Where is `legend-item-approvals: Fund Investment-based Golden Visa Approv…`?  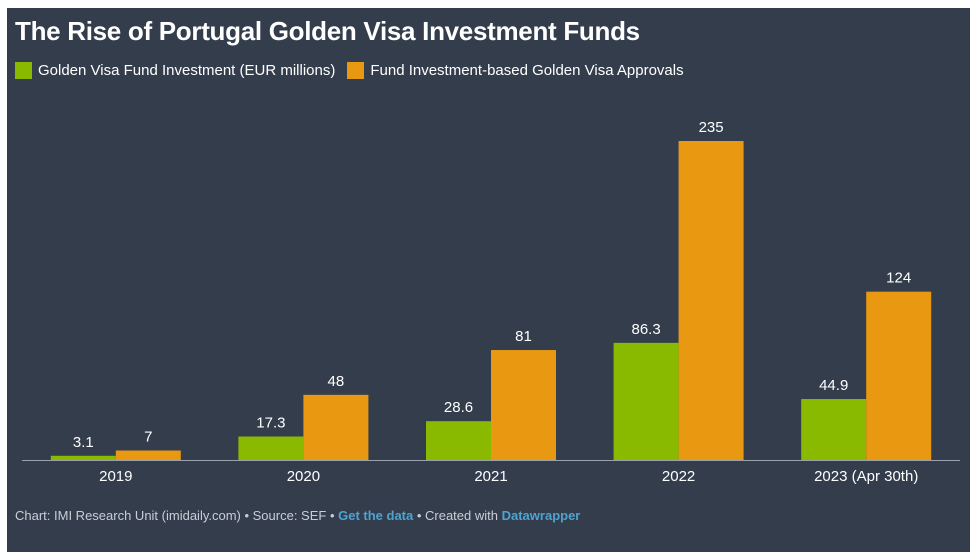
legend-item-approvals: Fund Investment-based Golden Visa Approv… is located at coordinates (515, 70).